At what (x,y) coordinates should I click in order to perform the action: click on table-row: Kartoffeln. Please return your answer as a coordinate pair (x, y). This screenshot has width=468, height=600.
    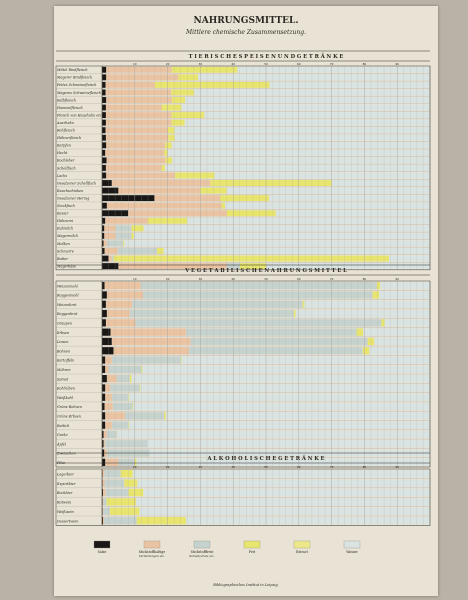
    Looking at the image, I should click on (243, 360).